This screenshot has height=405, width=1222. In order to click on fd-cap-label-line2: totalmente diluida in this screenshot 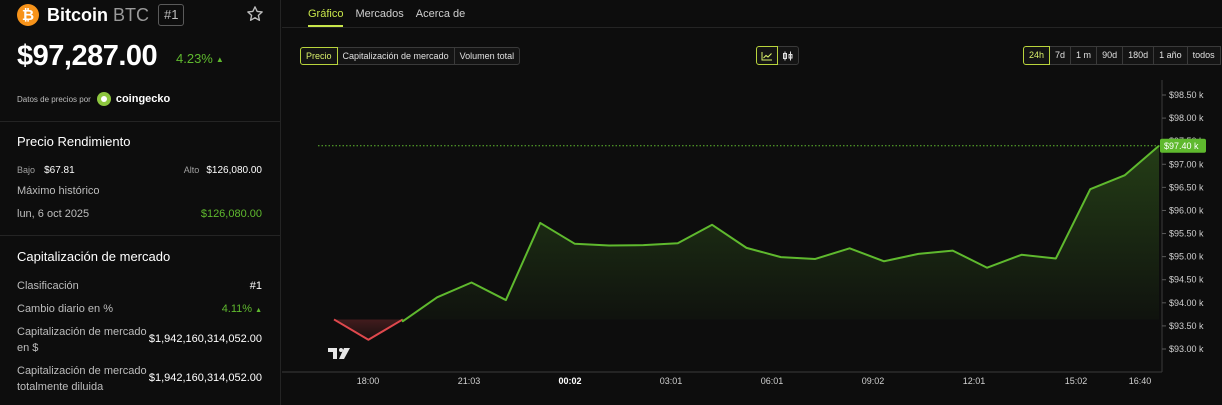, I will do `click(60, 387)`.